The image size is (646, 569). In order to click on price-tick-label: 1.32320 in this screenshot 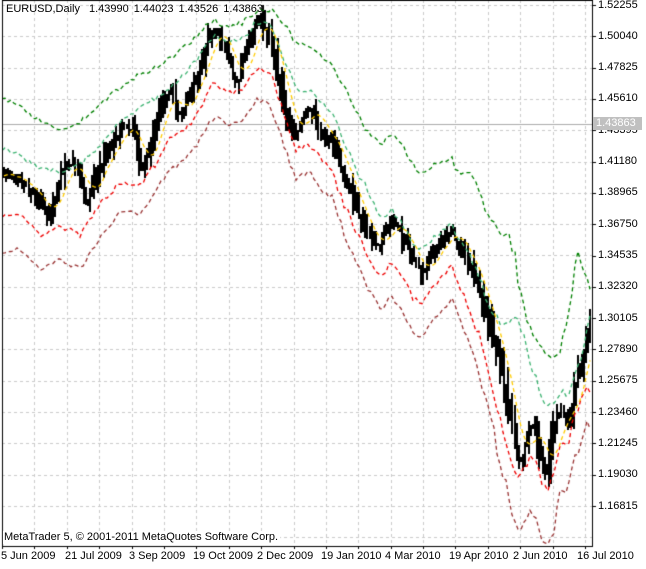, I will do `click(618, 286)`.